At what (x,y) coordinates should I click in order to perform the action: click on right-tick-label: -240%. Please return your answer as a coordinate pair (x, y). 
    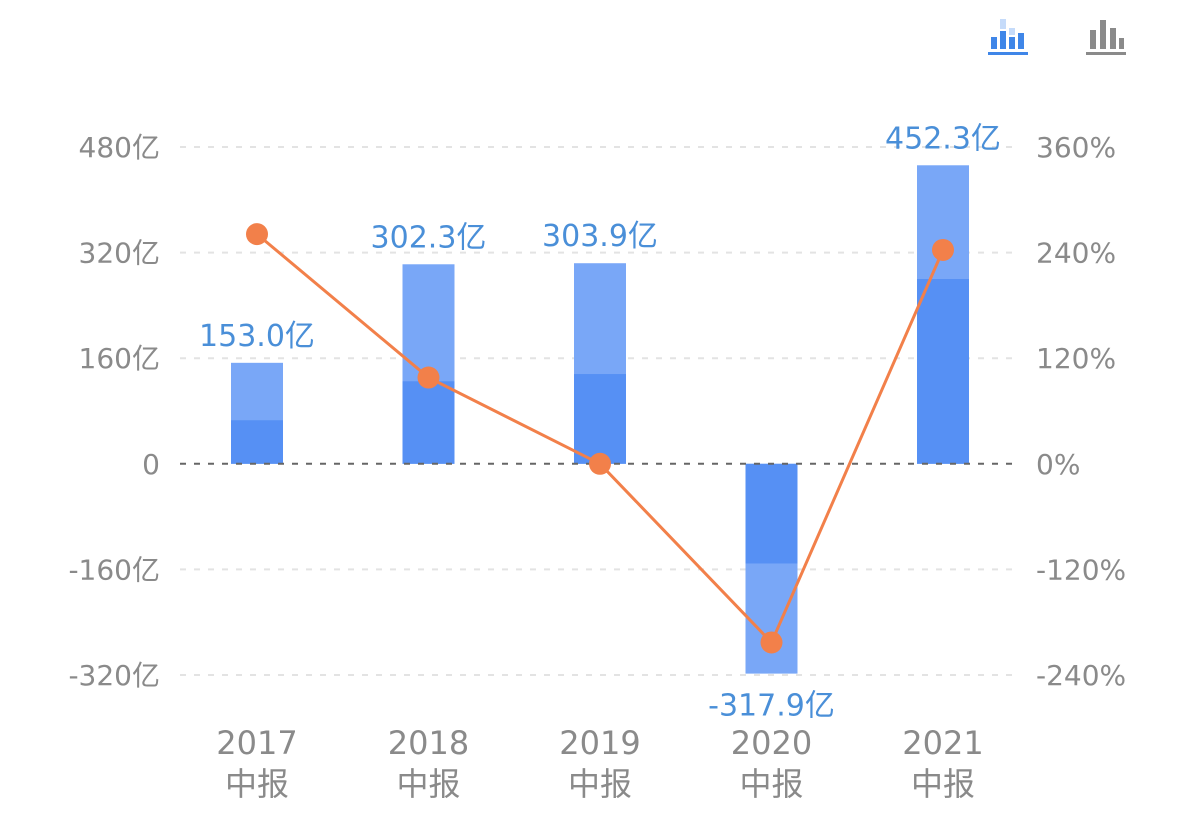
    Looking at the image, I should click on (1081, 675).